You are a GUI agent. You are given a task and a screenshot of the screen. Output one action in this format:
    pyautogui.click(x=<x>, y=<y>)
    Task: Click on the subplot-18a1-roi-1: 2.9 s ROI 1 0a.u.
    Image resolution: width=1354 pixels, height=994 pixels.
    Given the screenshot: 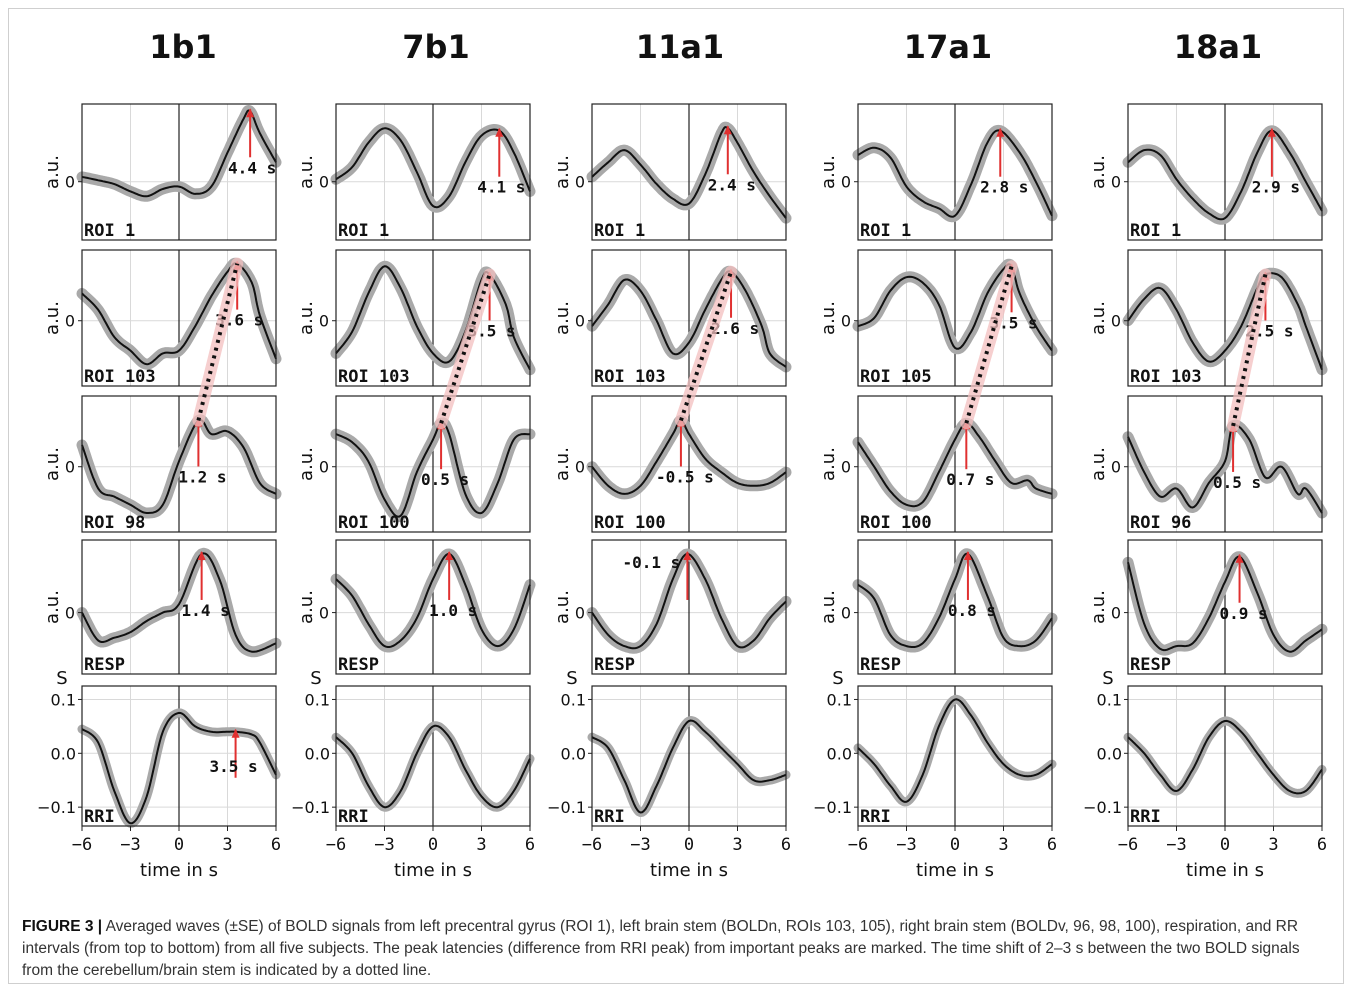 What is the action you would take?
    pyautogui.click(x=1208, y=172)
    